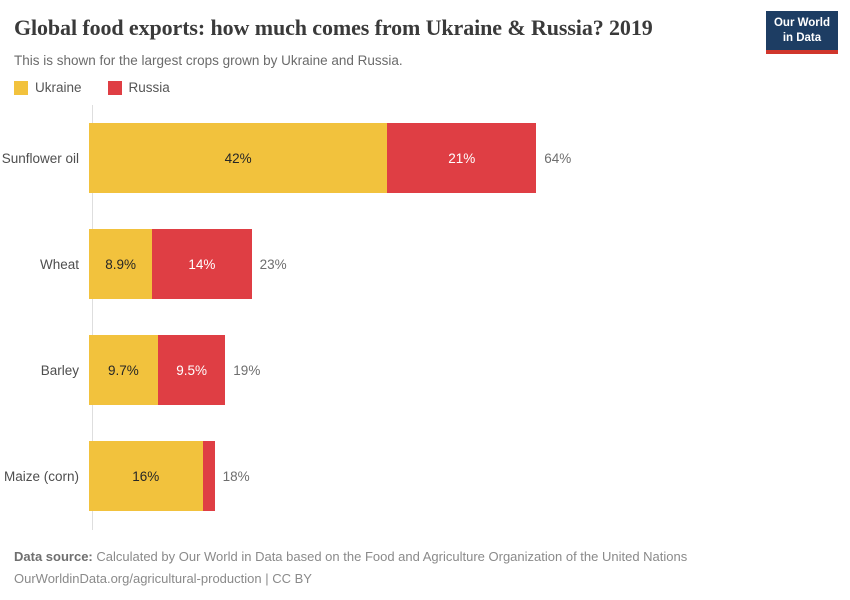  Describe the element at coordinates (114, 87) in the screenshot. I see `russia-swatch-icon` at that location.